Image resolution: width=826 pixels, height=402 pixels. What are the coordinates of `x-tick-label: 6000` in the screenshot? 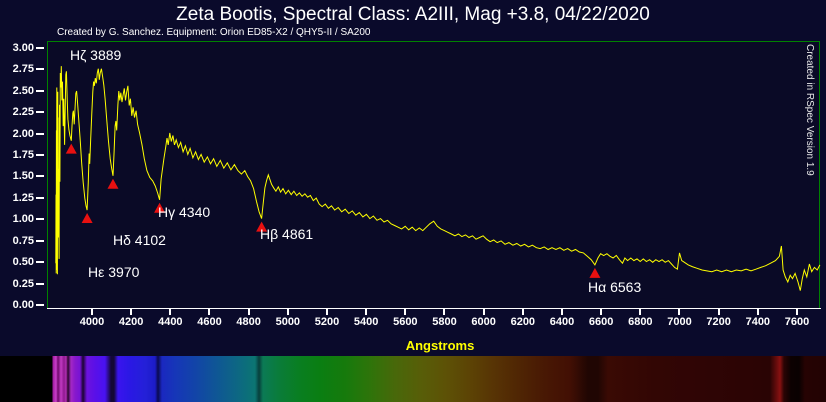 It's located at (483, 322).